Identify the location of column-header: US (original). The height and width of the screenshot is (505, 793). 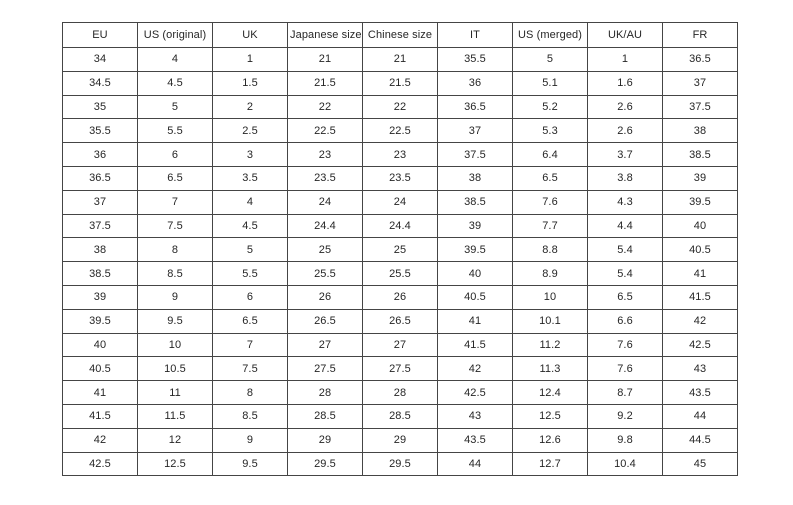
(175, 35).